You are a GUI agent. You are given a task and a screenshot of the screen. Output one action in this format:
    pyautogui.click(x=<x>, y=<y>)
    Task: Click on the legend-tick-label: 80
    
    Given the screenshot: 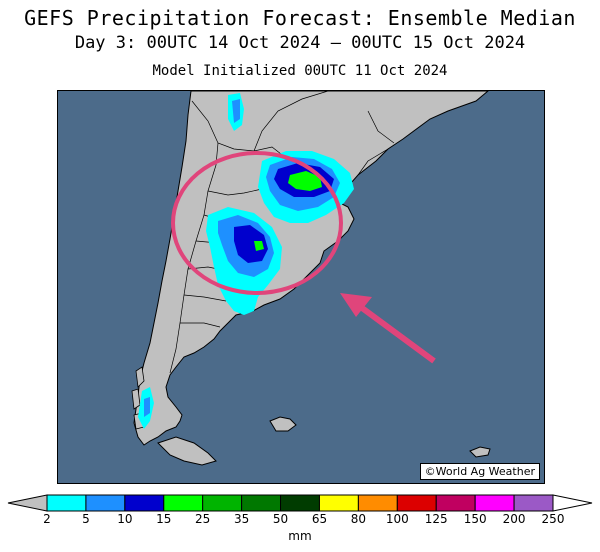 What is the action you would take?
    pyautogui.click(x=358, y=519)
    